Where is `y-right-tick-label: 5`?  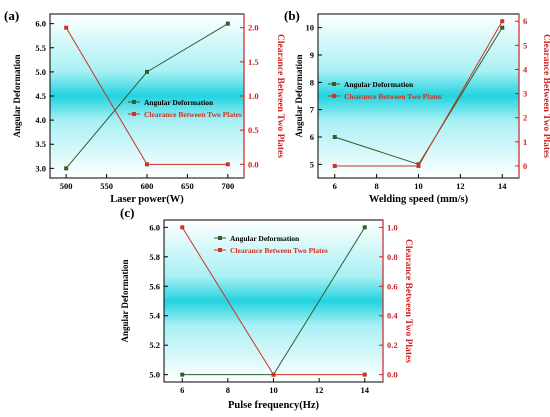
y-right-tick-label: 5 is located at coordinates (525, 45).